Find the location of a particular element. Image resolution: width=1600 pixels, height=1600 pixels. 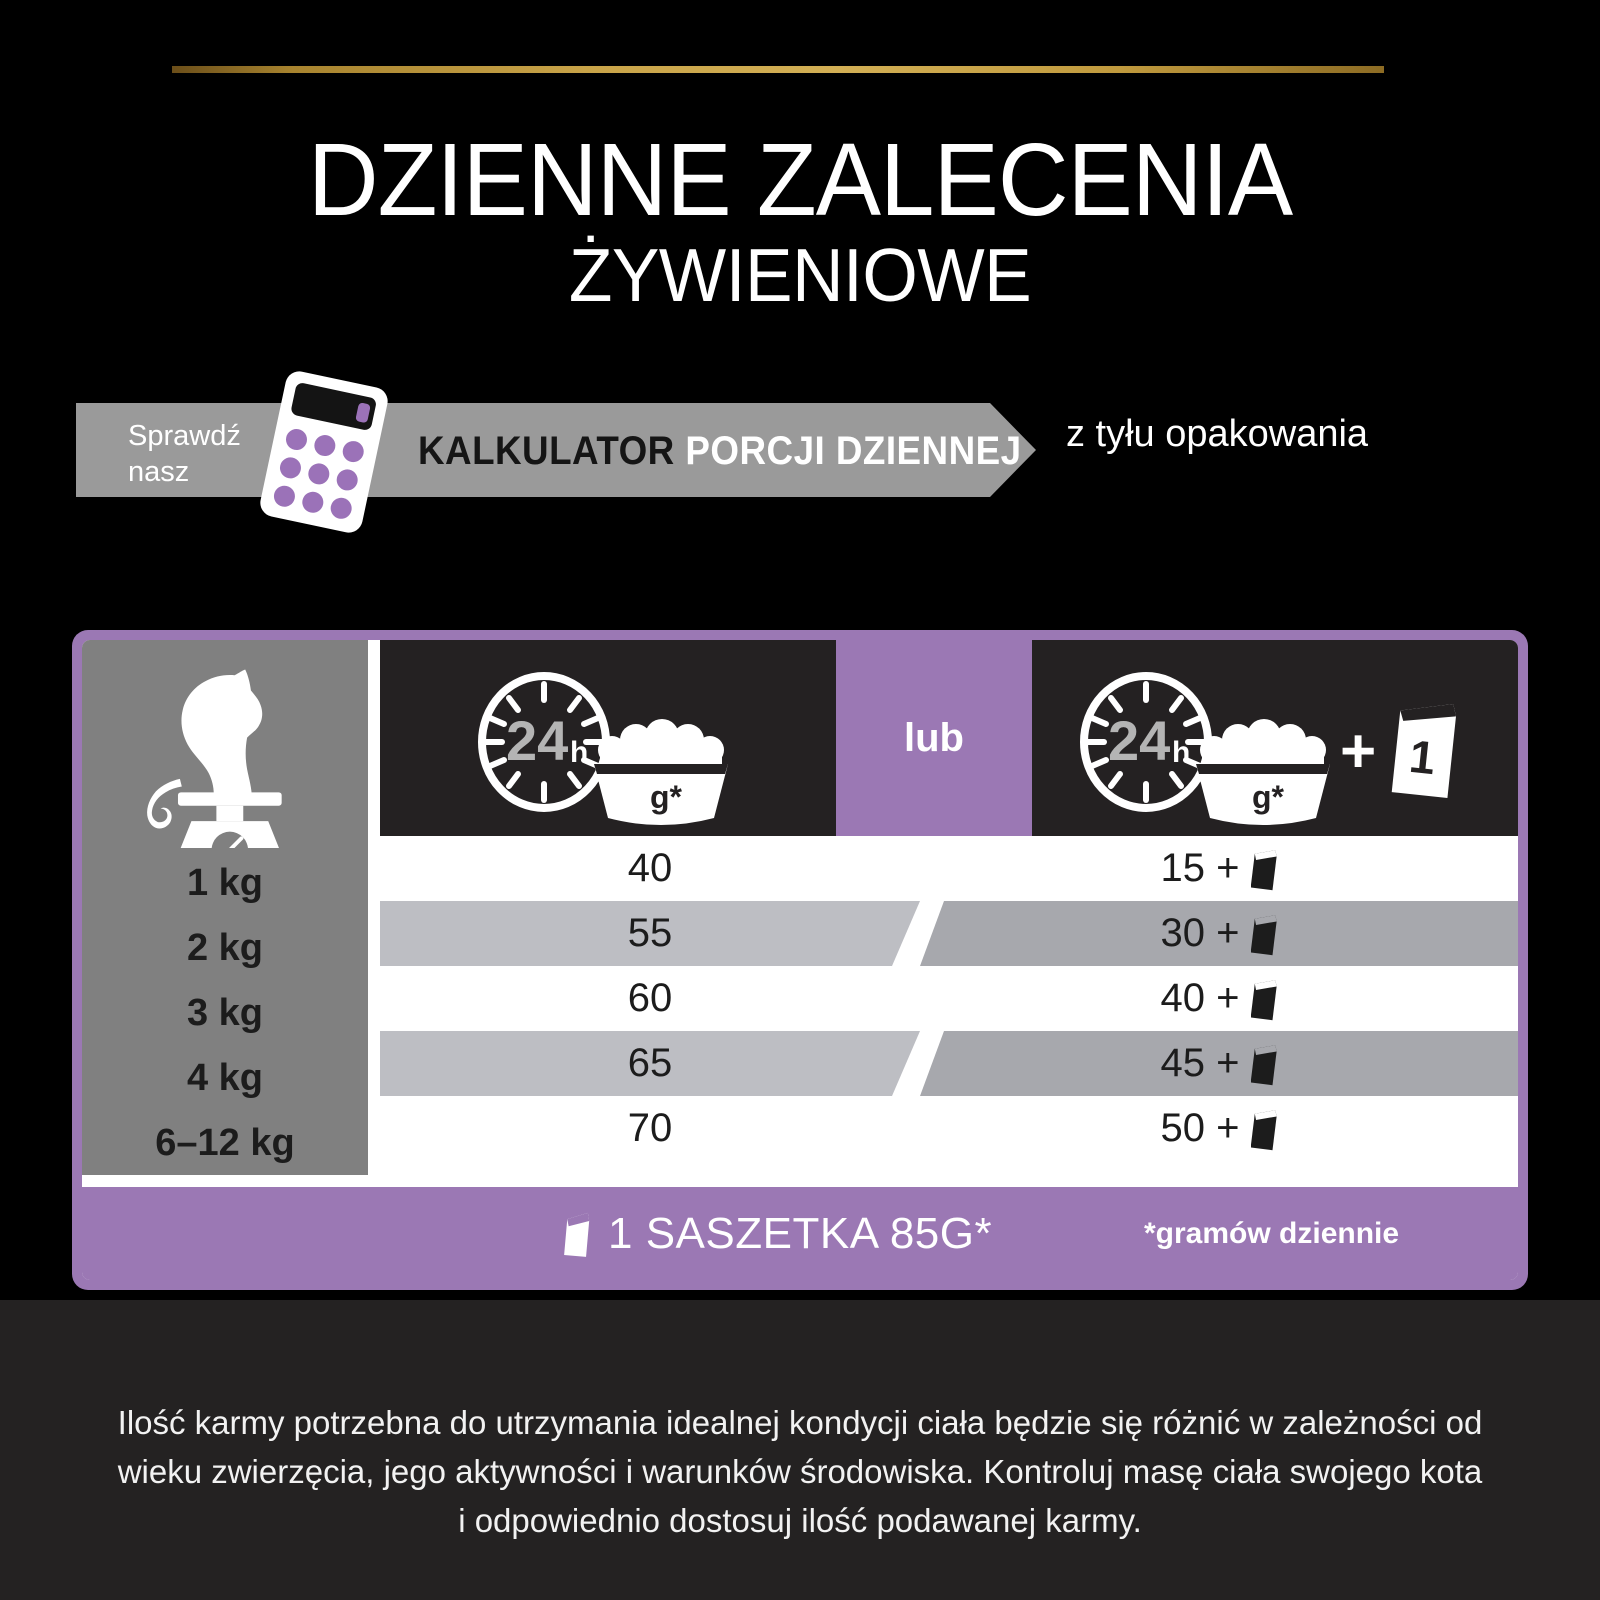

table-row: 40 15 + is located at coordinates (949, 868).